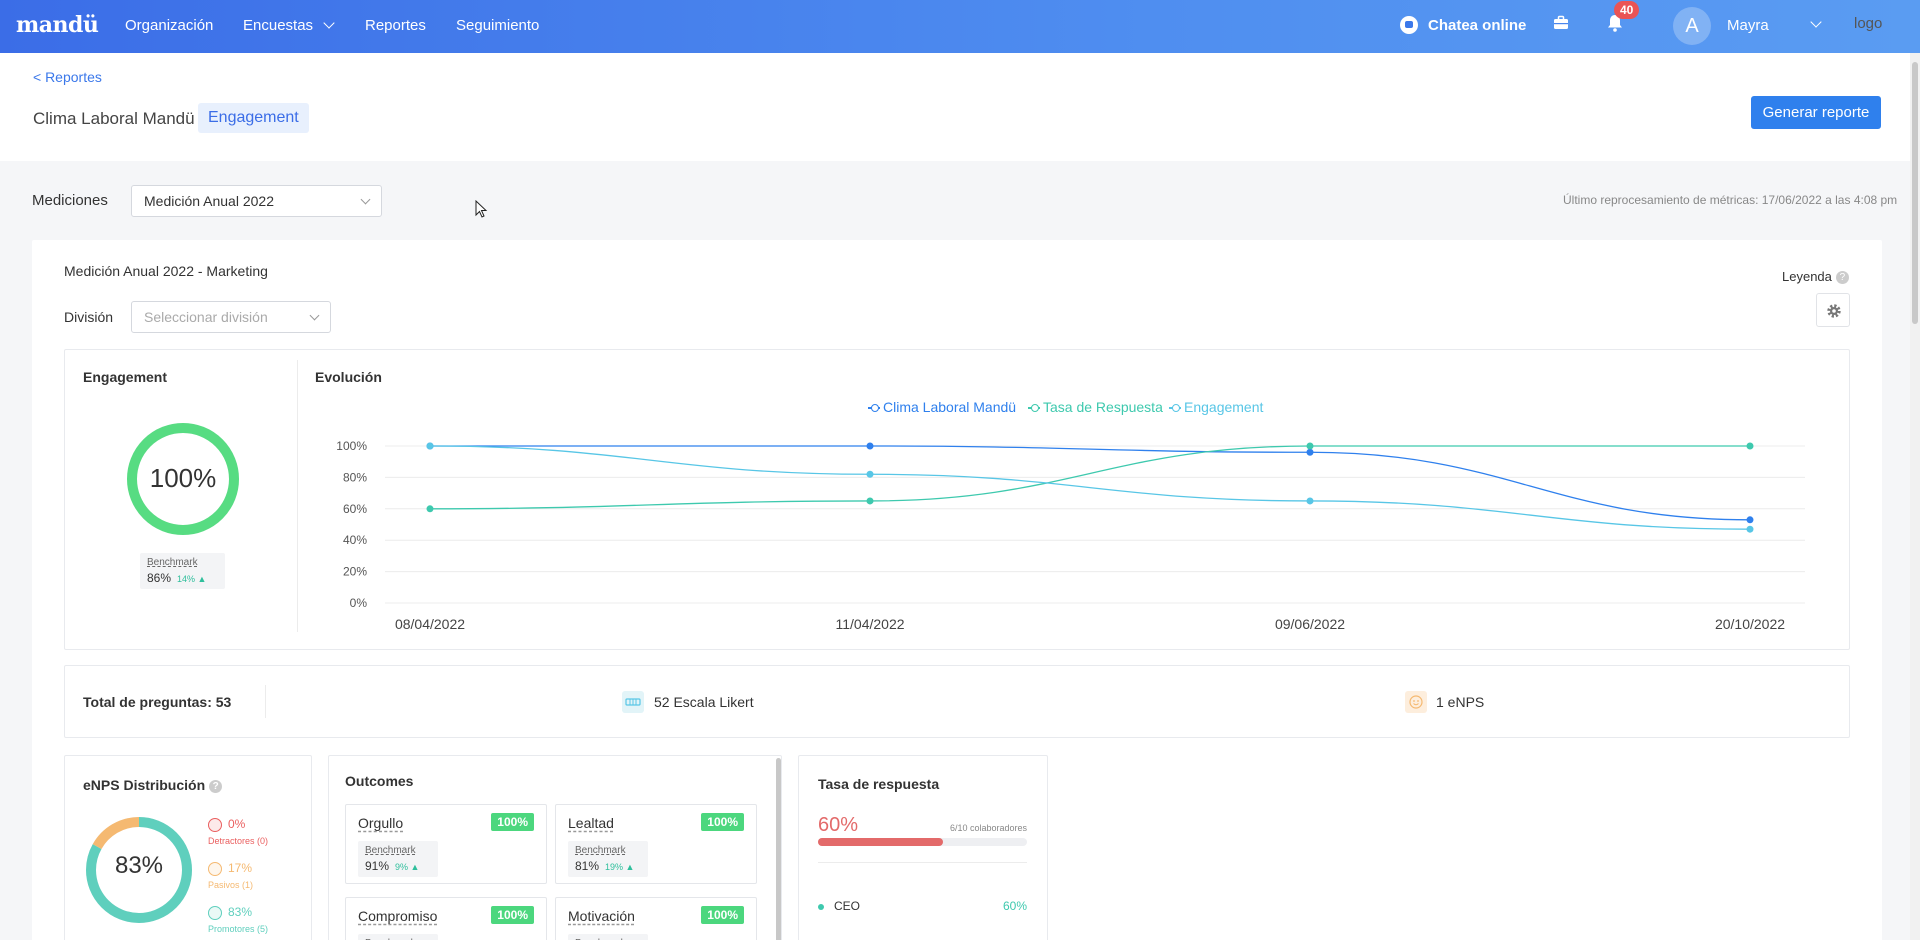  Describe the element at coordinates (237, 824) in the screenshot. I see `enps-segment-pct: 0%` at that location.